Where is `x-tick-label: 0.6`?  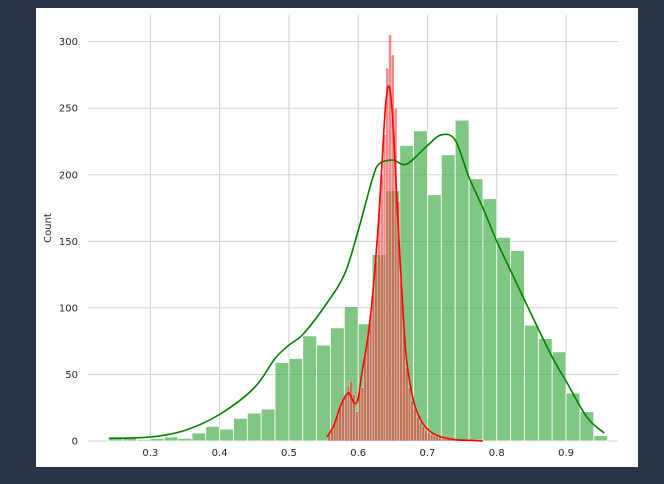
x-tick-label: 0.6 is located at coordinates (358, 453).